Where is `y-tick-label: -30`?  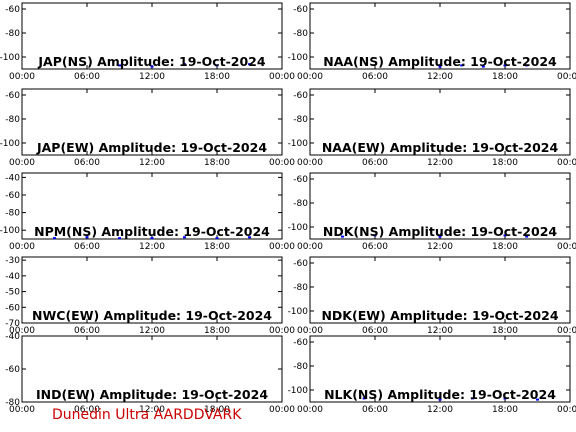 y-tick-label: -30 is located at coordinates (12, 261).